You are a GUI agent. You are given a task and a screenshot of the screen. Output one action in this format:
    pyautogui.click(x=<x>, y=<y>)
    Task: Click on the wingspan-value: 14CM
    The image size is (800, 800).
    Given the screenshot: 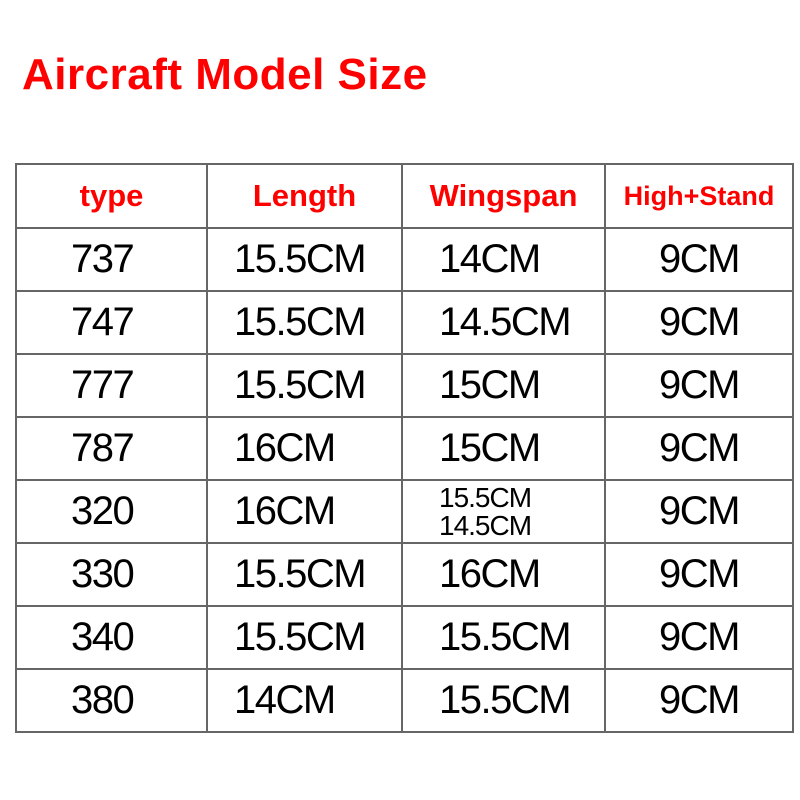 What is the action you would take?
    pyautogui.click(x=490, y=259)
    